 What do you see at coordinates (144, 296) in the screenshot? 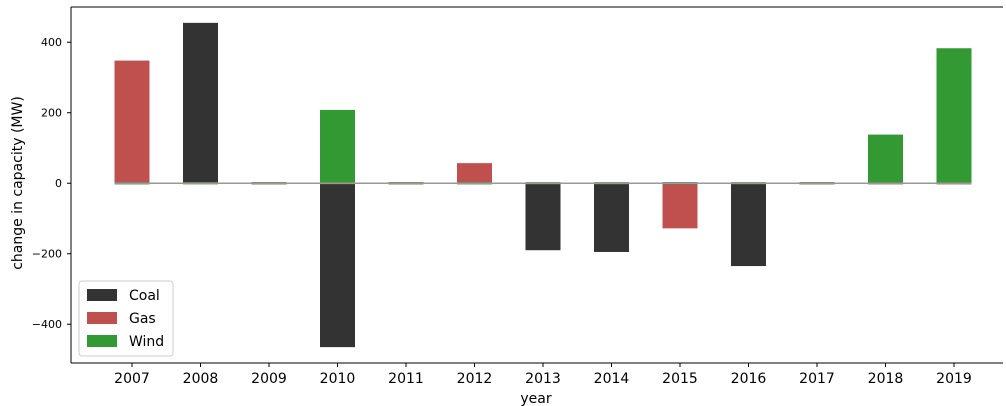
I see `legend-label-coal: Coal` at bounding box center [144, 296].